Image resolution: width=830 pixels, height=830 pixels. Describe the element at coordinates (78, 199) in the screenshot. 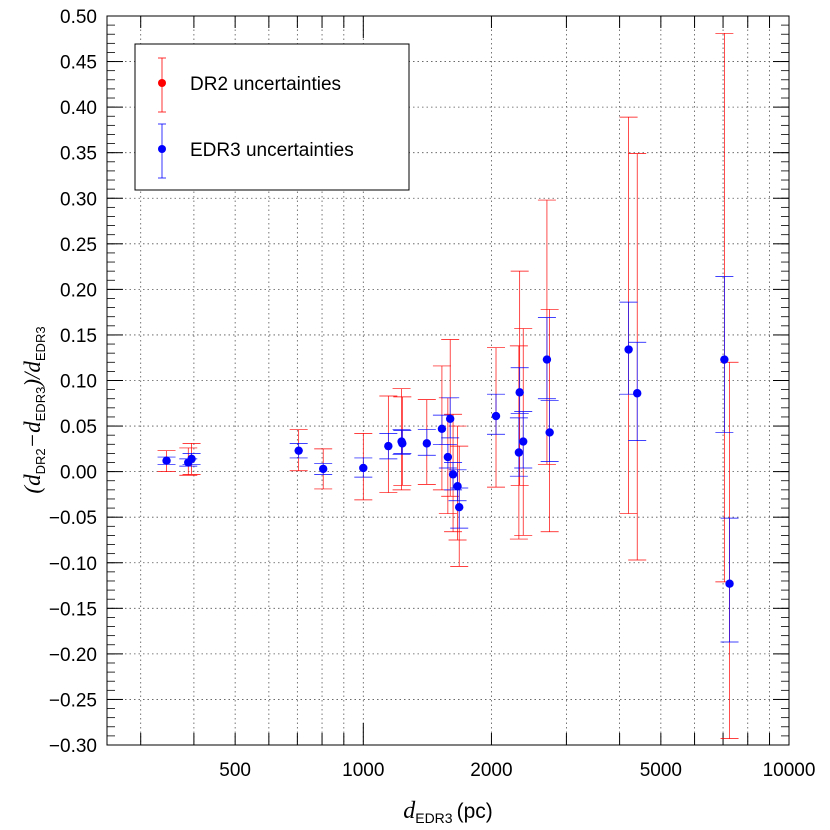

I see `y-tick-label: 0.30` at that location.